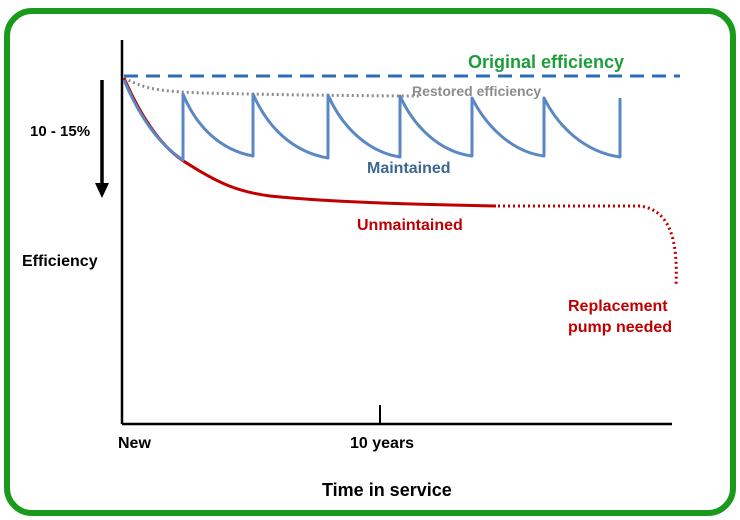 Image resolution: width=740 pixels, height=520 pixels. I want to click on replacement-projection-line, so click(588, 245).